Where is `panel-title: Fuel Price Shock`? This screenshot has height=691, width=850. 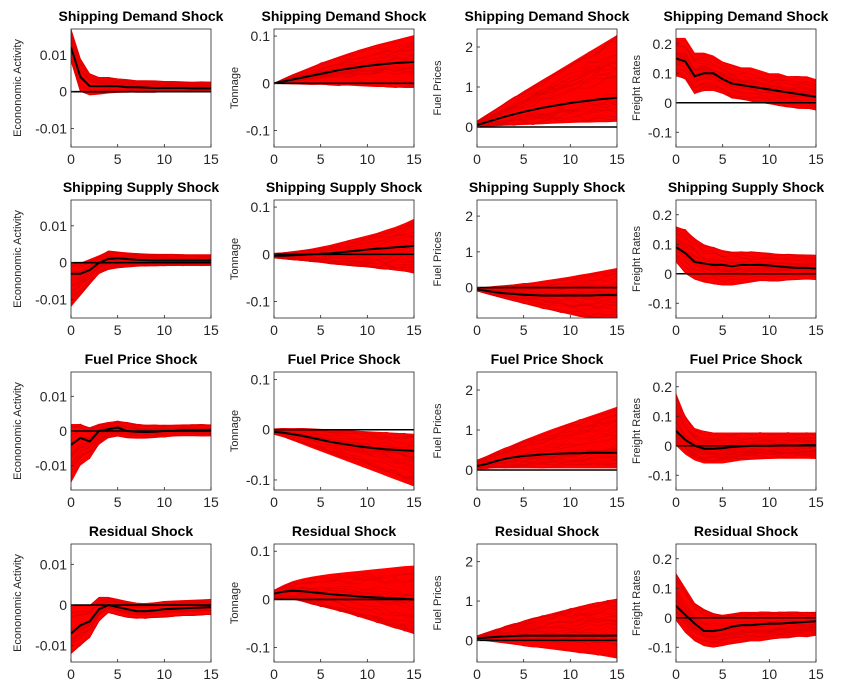
panel-title: Fuel Price Shock is located at coordinates (746, 359).